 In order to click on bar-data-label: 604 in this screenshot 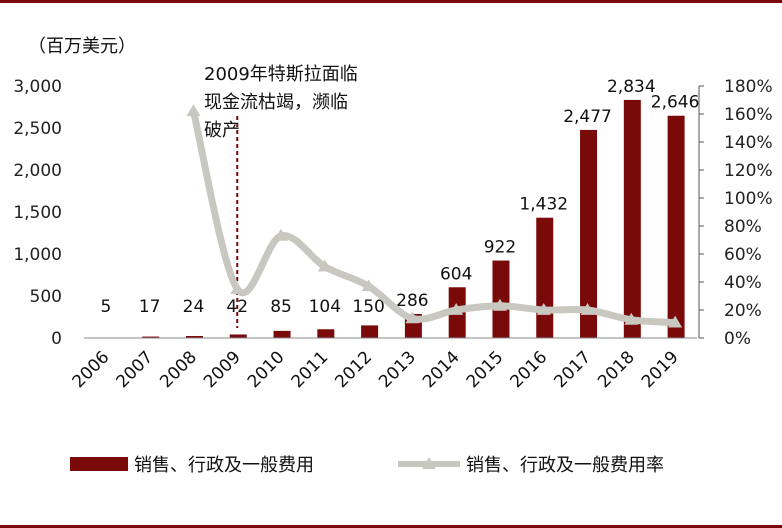, I will do `click(456, 274)`.